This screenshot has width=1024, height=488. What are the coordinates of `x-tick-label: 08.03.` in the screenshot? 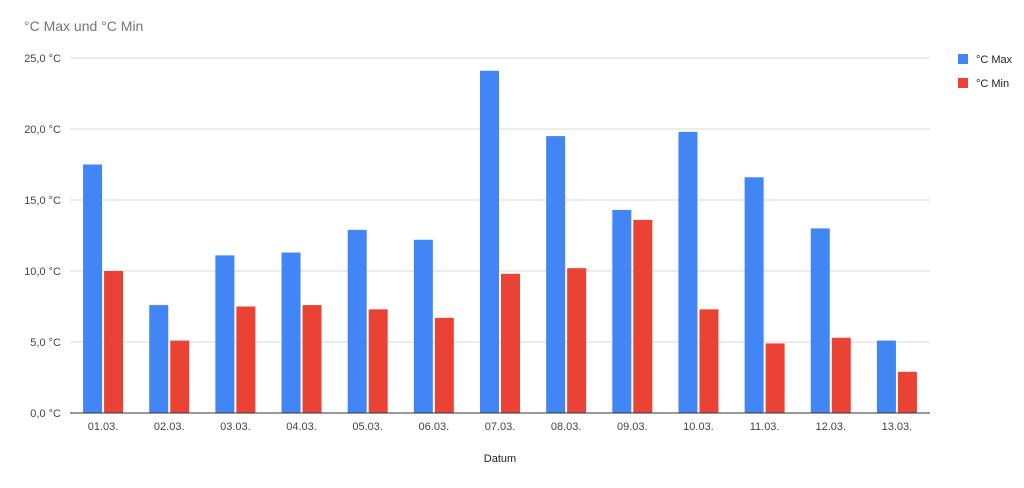 It's located at (566, 427).